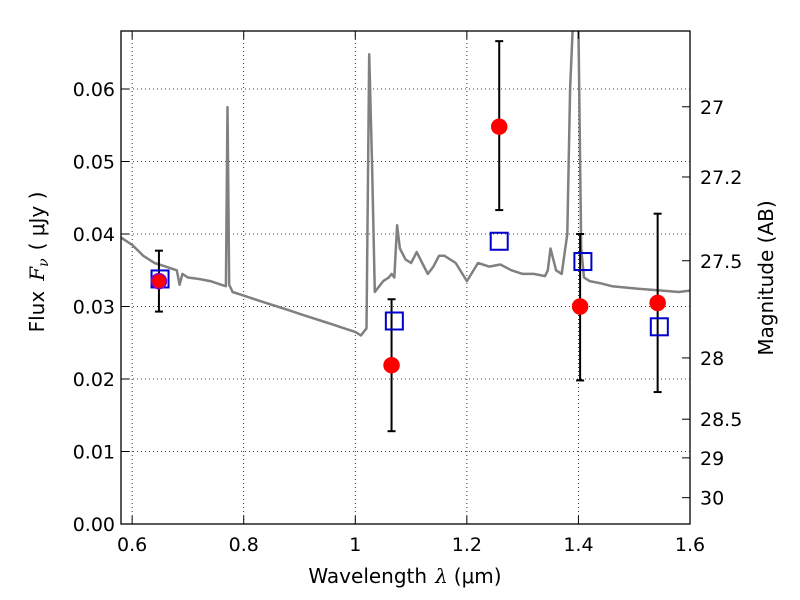  Describe the element at coordinates (721, 178) in the screenshot. I see `magnitude-tick-label: 27.2` at that location.